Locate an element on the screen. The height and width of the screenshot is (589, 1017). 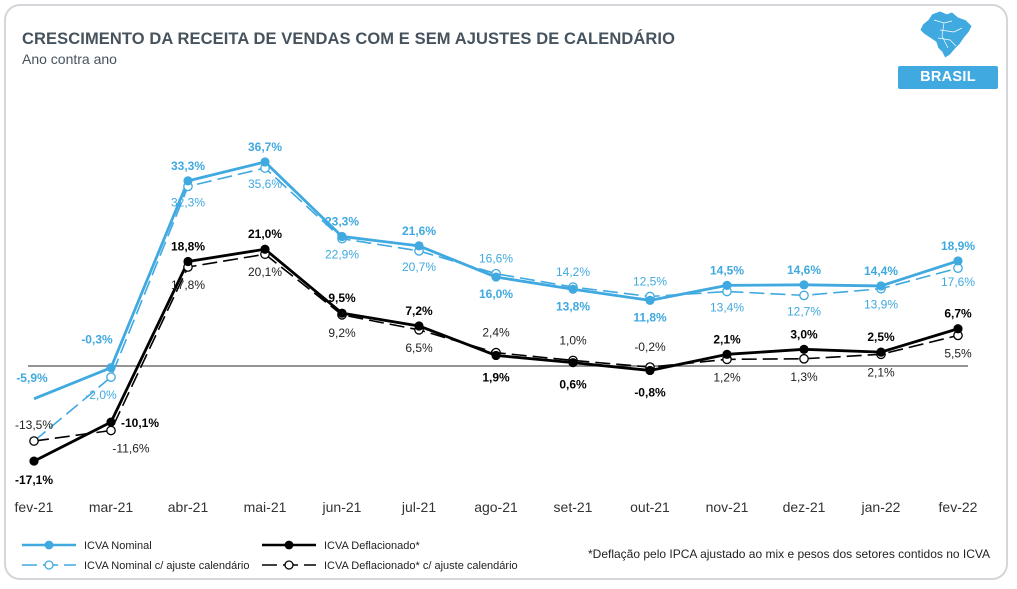
data-label: 3,0% is located at coordinates (804, 334).